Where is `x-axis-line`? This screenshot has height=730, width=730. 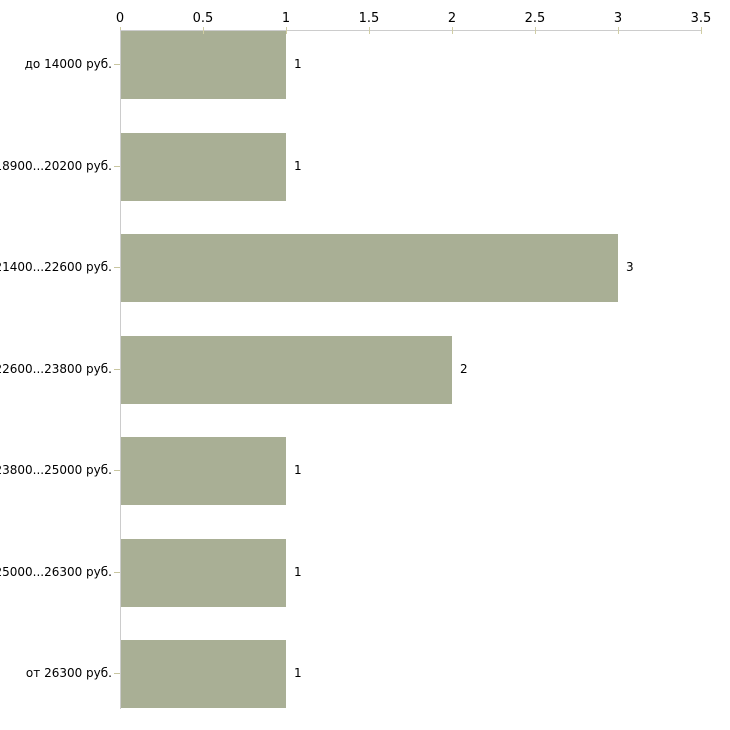
x-axis-line is located at coordinates (411, 30).